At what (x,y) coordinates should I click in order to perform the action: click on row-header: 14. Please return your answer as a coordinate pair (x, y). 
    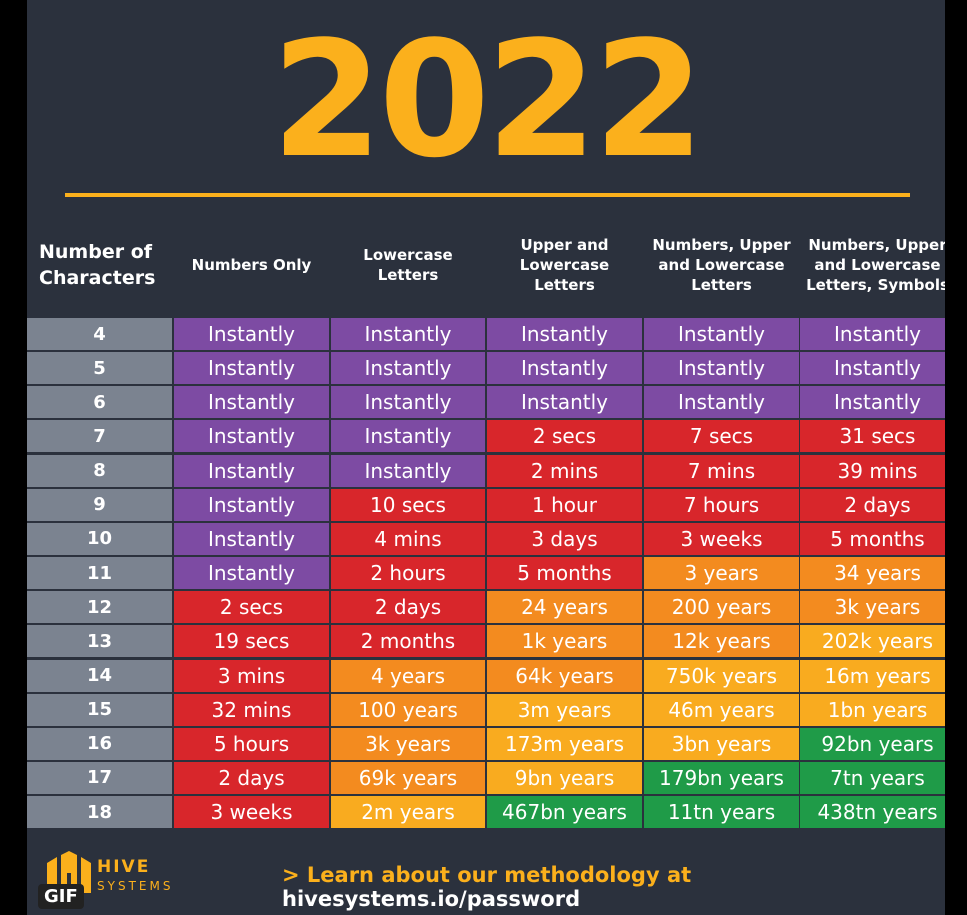
    Looking at the image, I should click on (99, 675).